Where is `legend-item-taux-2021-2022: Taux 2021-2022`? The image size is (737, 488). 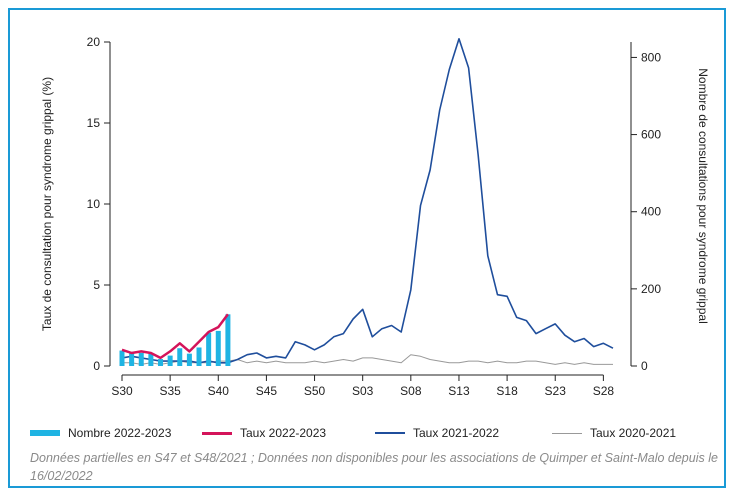
legend-item-taux-2021-2022: Taux 2021-2022 is located at coordinates (437, 433).